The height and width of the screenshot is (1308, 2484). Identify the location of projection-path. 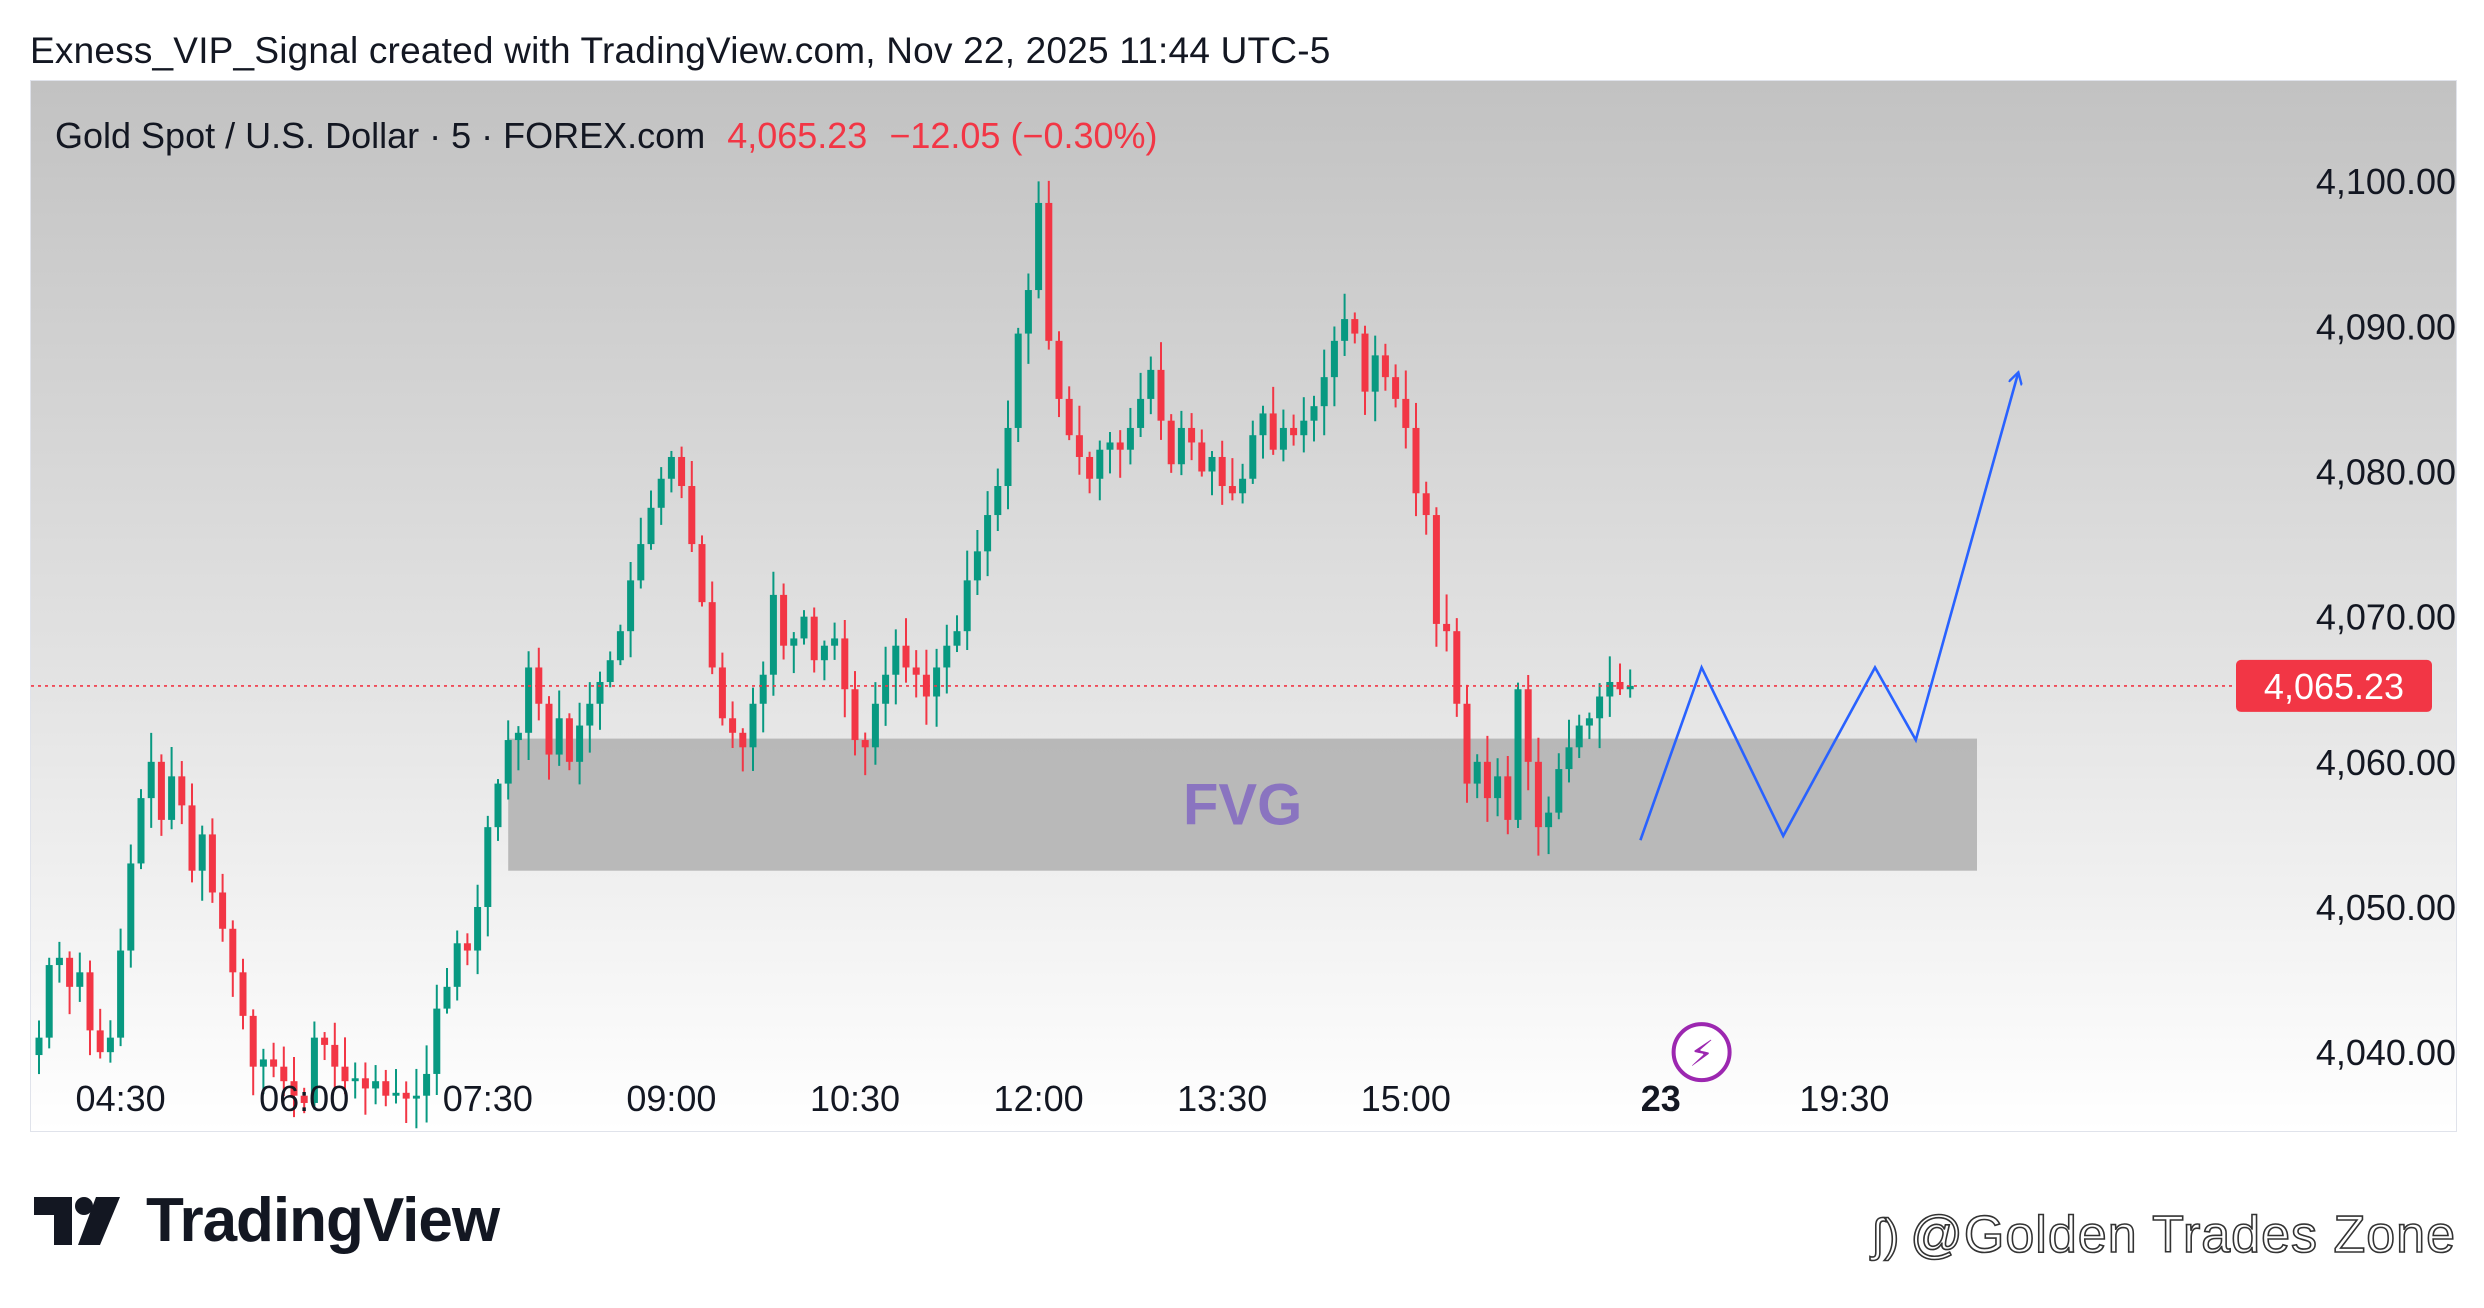
(1828, 607).